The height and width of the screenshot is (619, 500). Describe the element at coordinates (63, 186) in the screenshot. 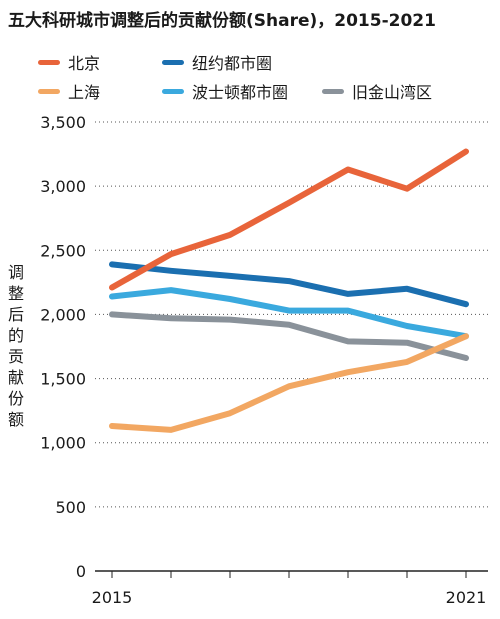

I see `y-tick-label: 3,000` at that location.